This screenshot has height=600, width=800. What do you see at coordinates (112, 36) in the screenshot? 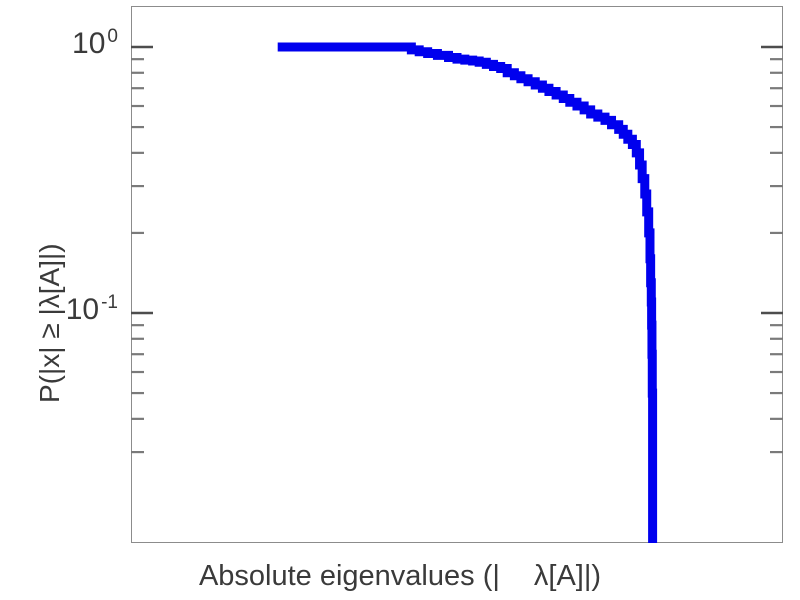
I see `y-tick-exponent: 0` at bounding box center [112, 36].